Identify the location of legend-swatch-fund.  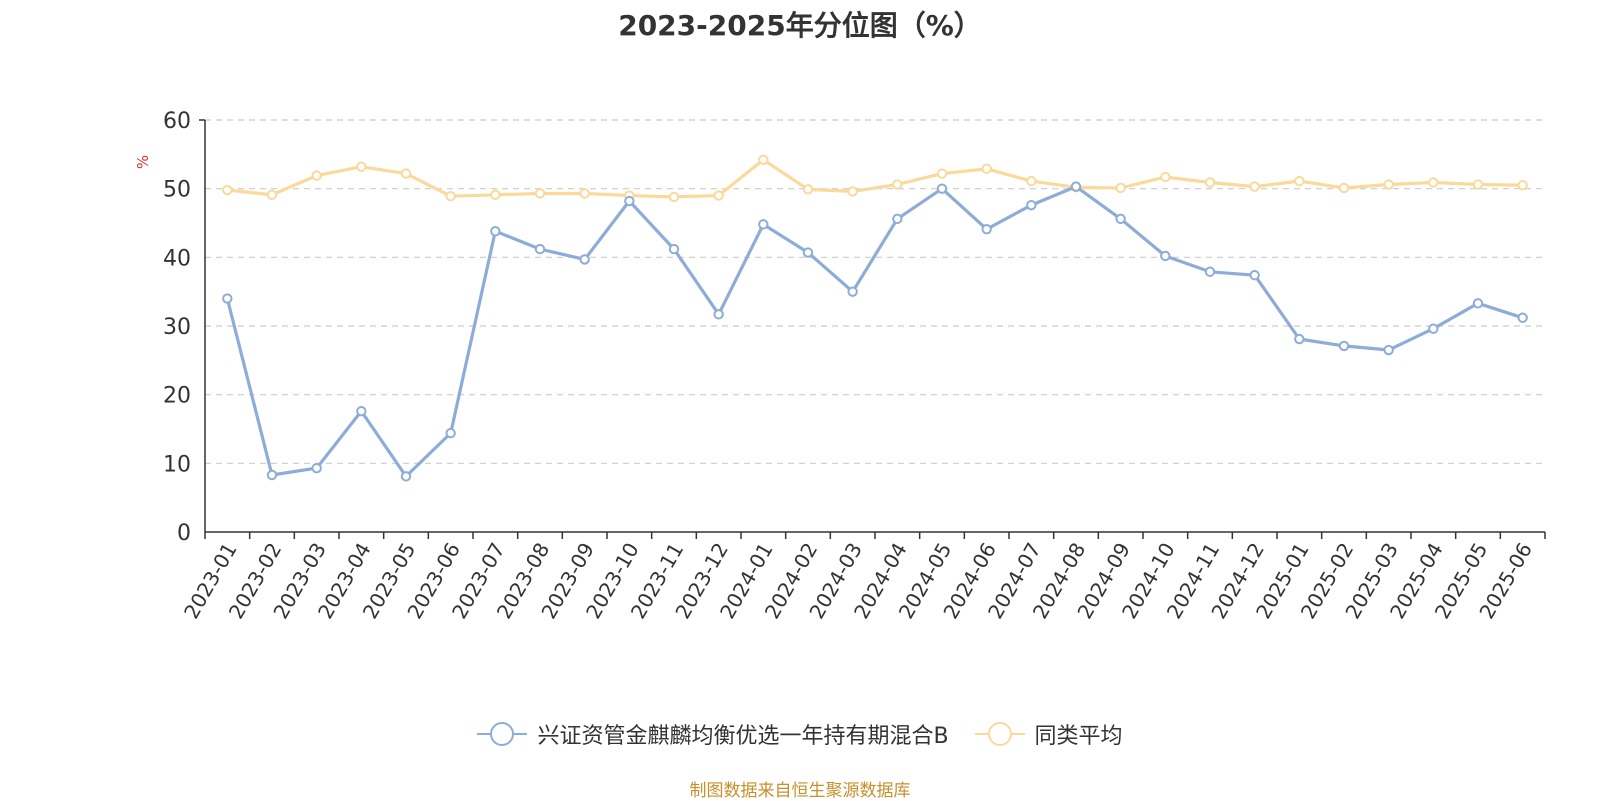
(502, 734).